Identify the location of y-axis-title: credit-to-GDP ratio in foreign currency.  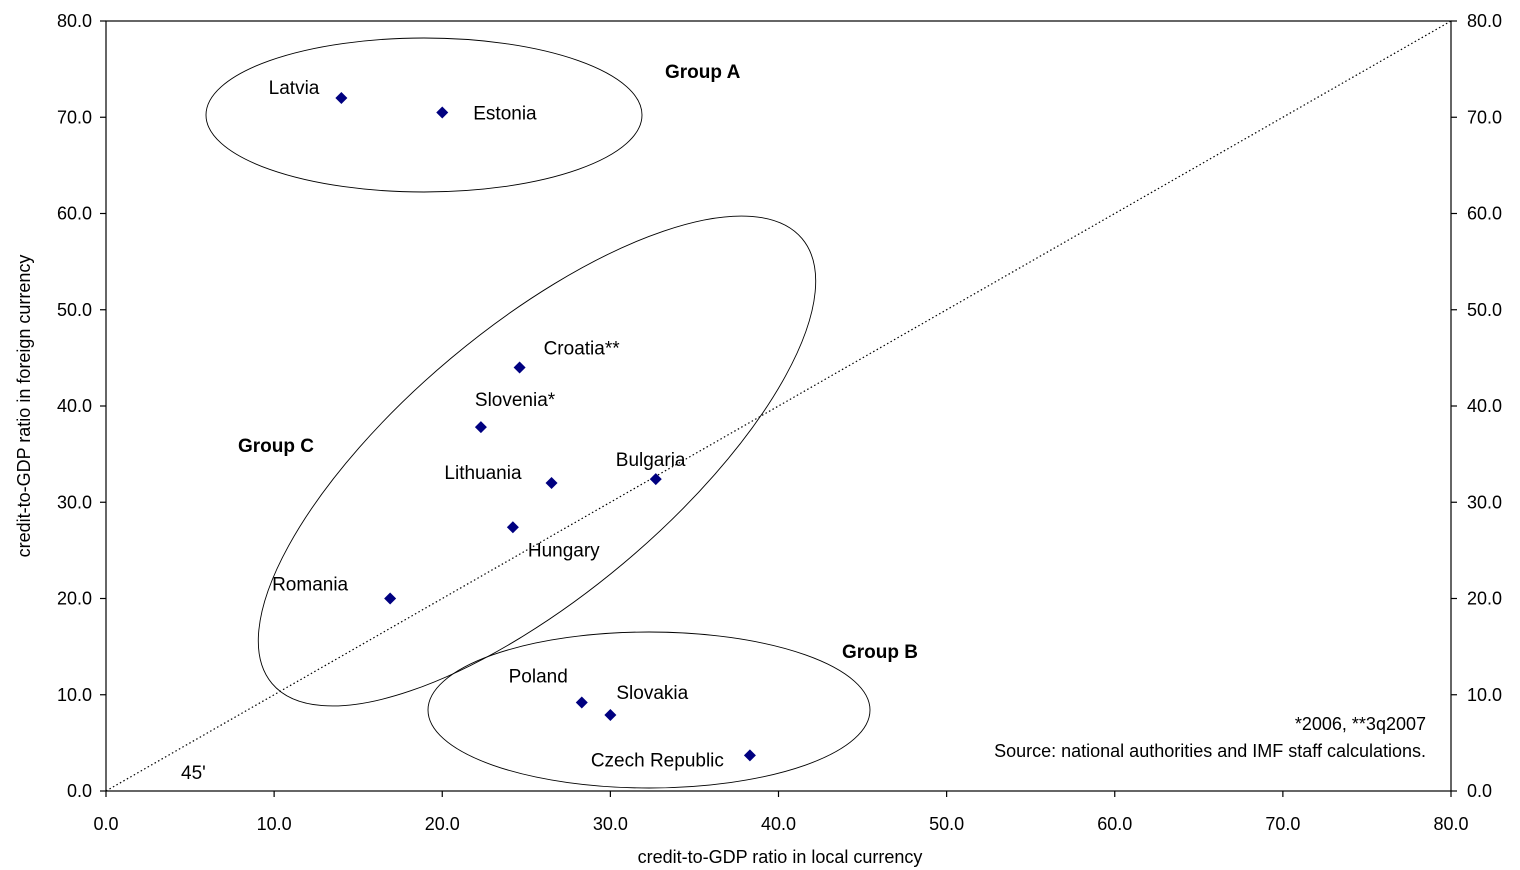
(24, 406).